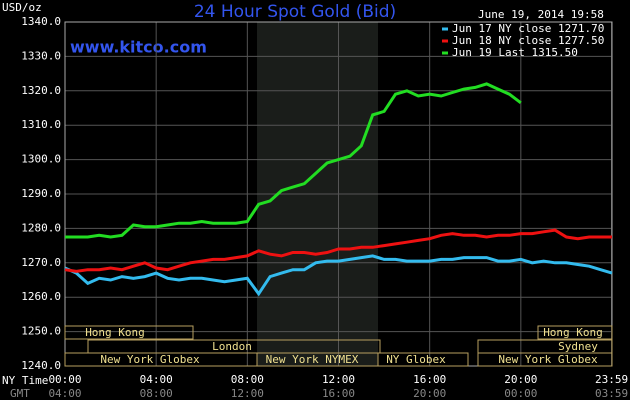  Describe the element at coordinates (515, 52) in the screenshot. I see `legend-label: Jun 19 Last 1315.50` at that location.